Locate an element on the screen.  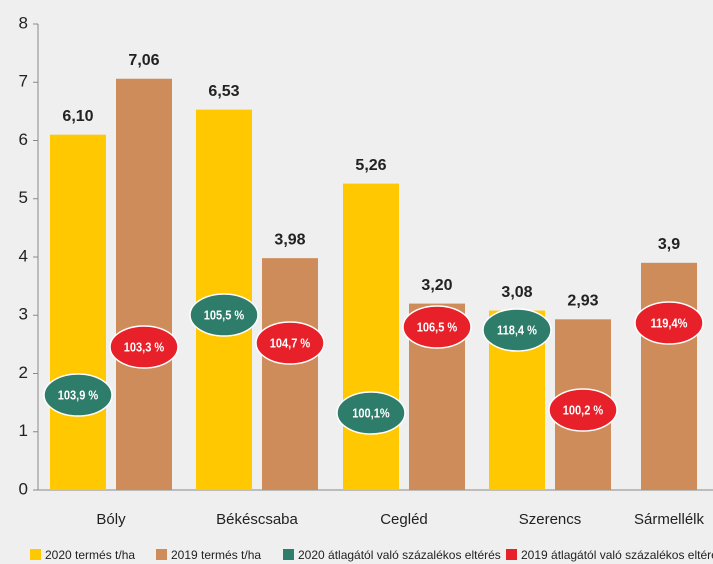
x-tick-label: Békéscsaba is located at coordinates (257, 519).